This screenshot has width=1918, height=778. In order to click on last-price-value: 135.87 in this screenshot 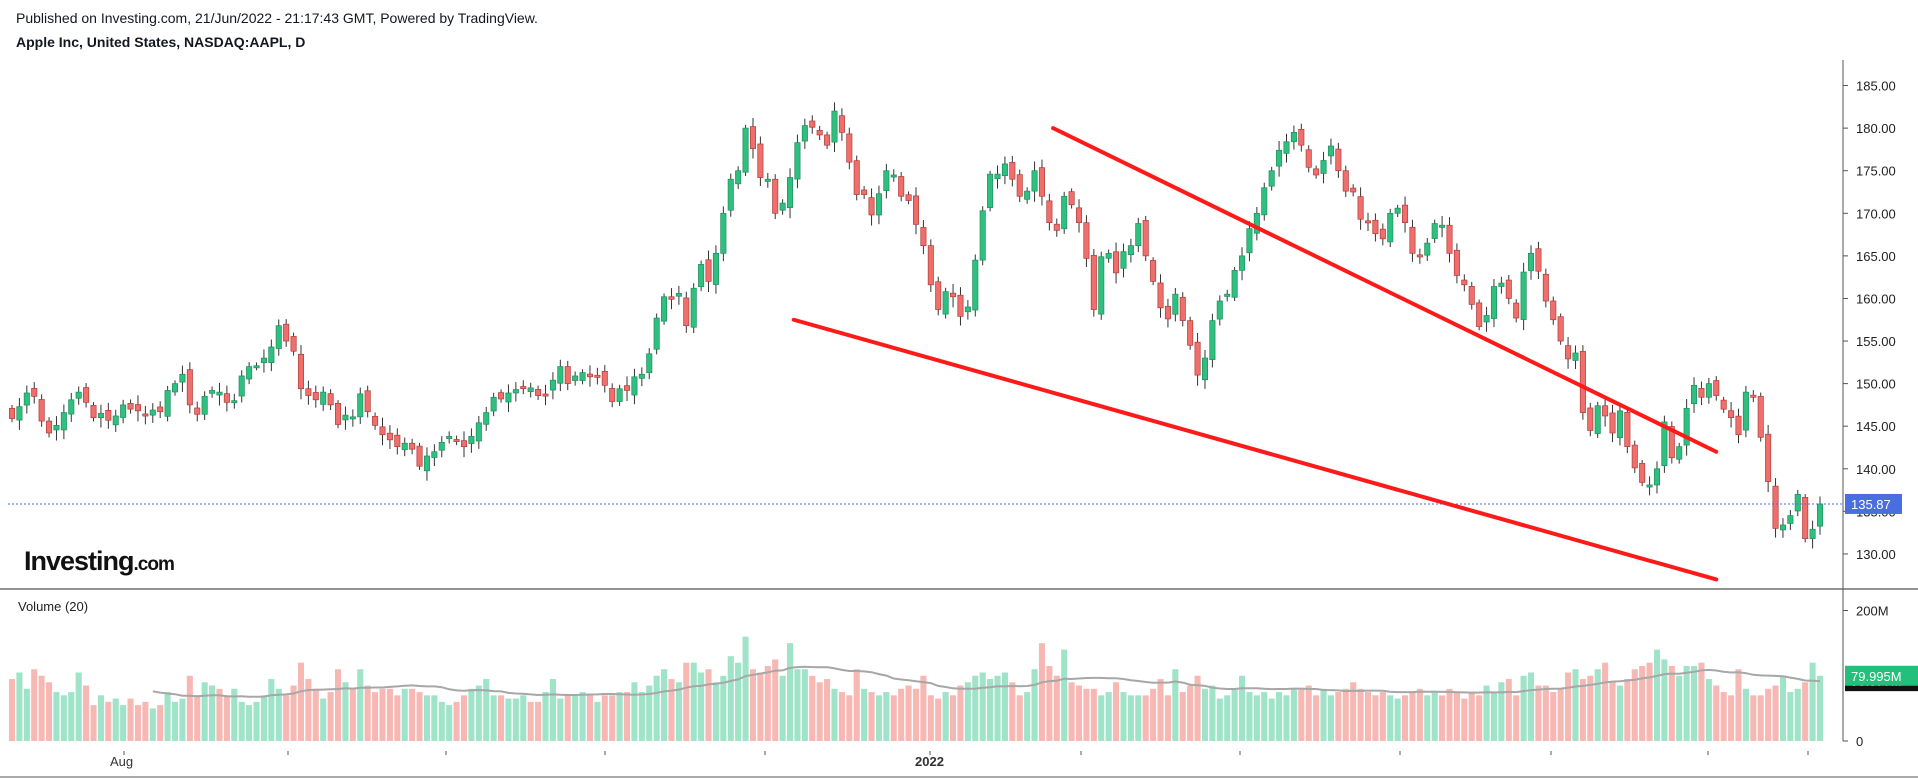, I will do `click(1871, 504)`.